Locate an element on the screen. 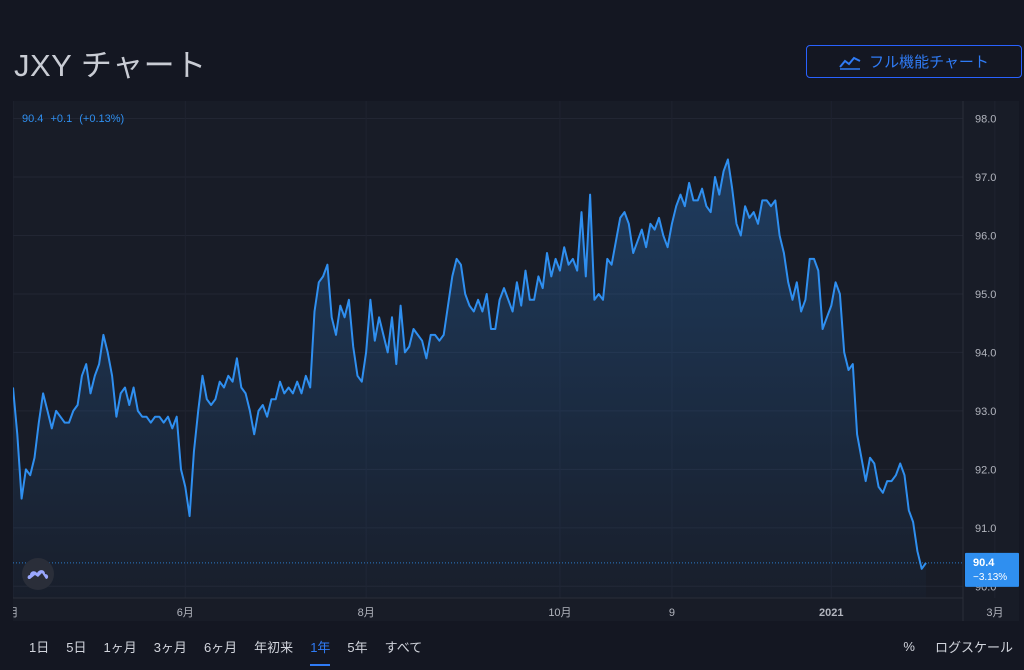  x-tick-label: 月 is located at coordinates (16, 613).